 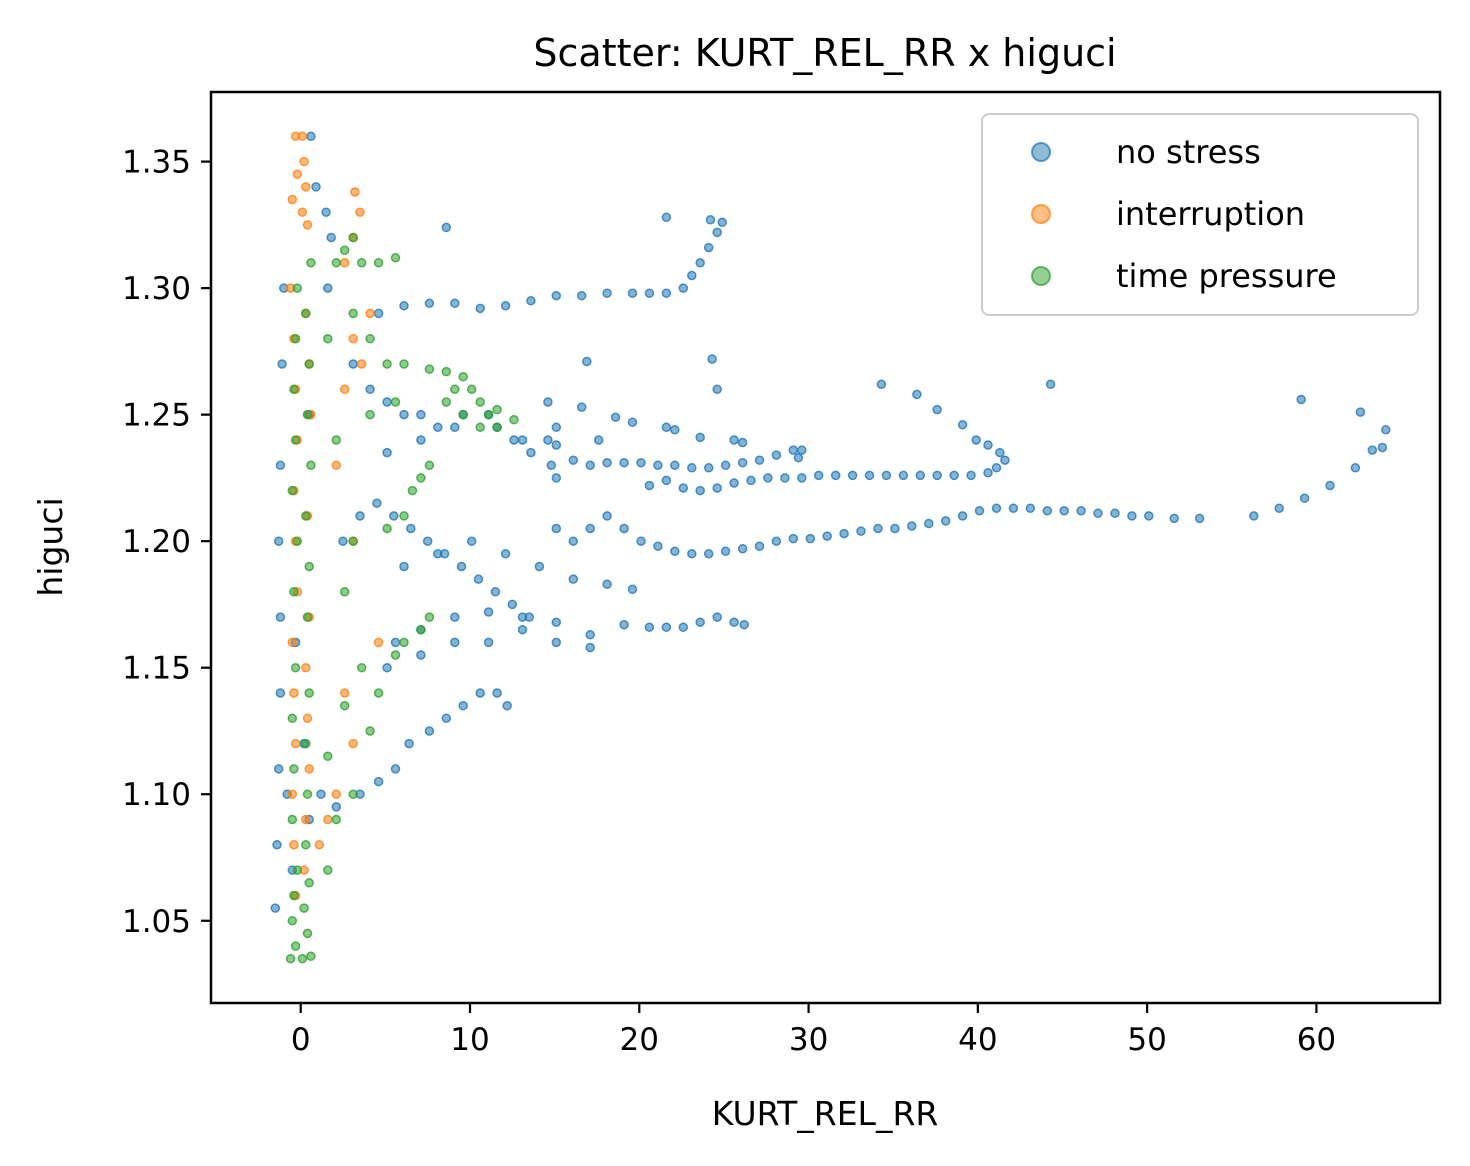 I want to click on y-tick-label: 1.05, so click(x=156, y=922).